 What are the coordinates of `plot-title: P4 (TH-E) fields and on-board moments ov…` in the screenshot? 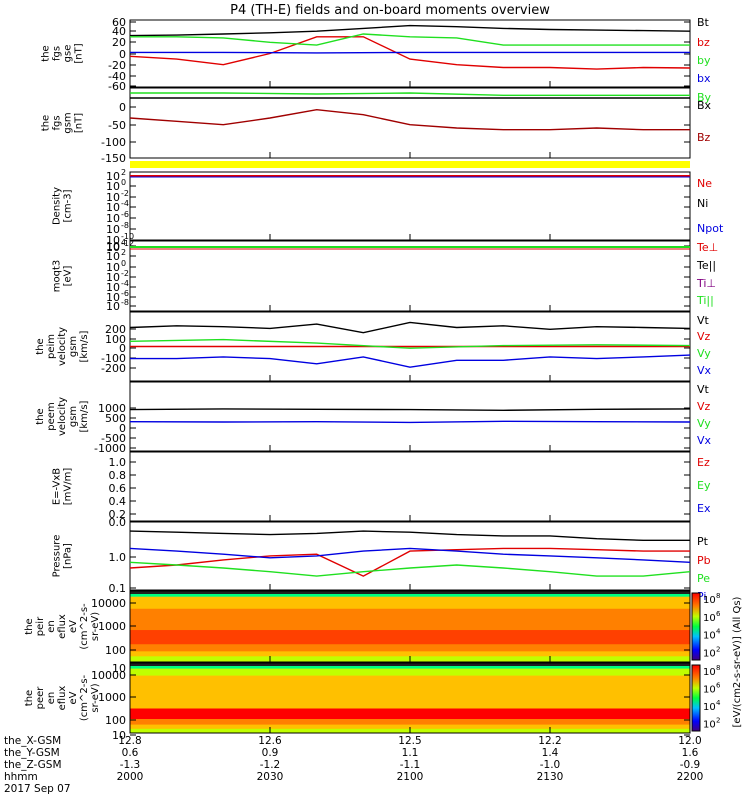 It's located at (390, 10).